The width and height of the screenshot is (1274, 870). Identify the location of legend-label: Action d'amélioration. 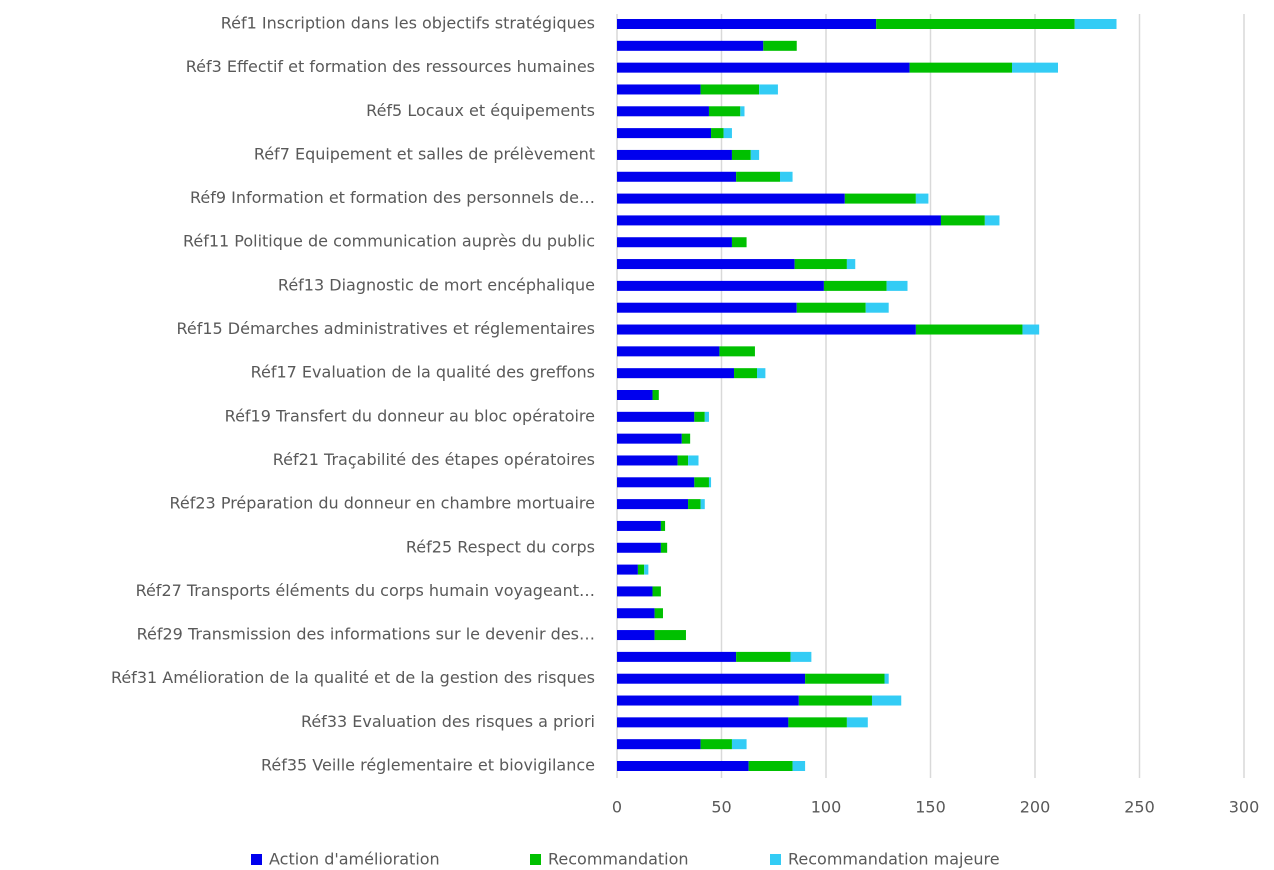
(354, 859).